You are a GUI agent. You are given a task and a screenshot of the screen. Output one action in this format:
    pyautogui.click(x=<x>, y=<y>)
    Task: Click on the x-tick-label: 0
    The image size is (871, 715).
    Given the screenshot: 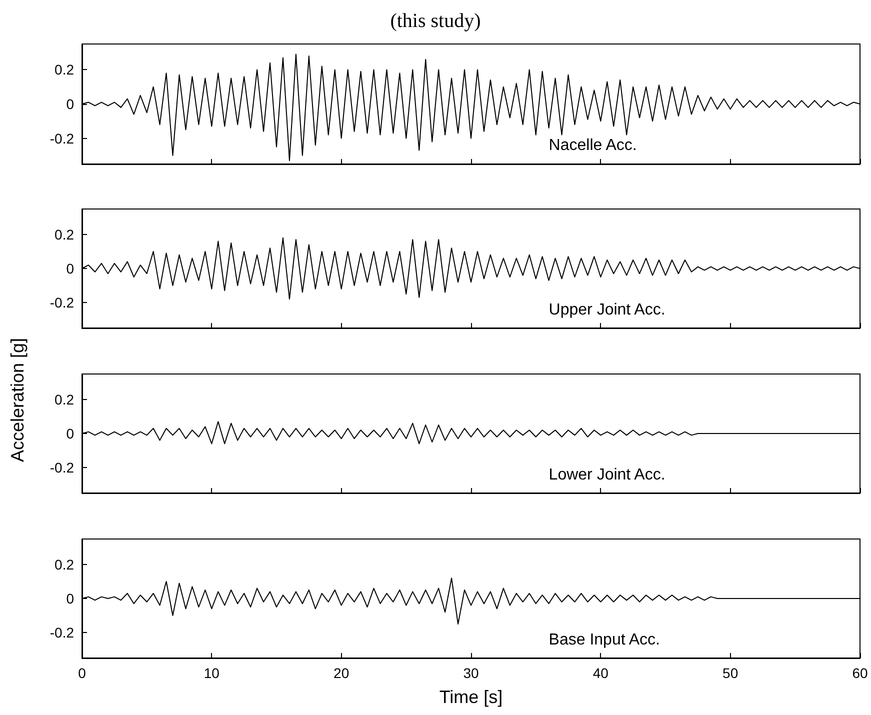 What is the action you would take?
    pyautogui.click(x=82, y=673)
    